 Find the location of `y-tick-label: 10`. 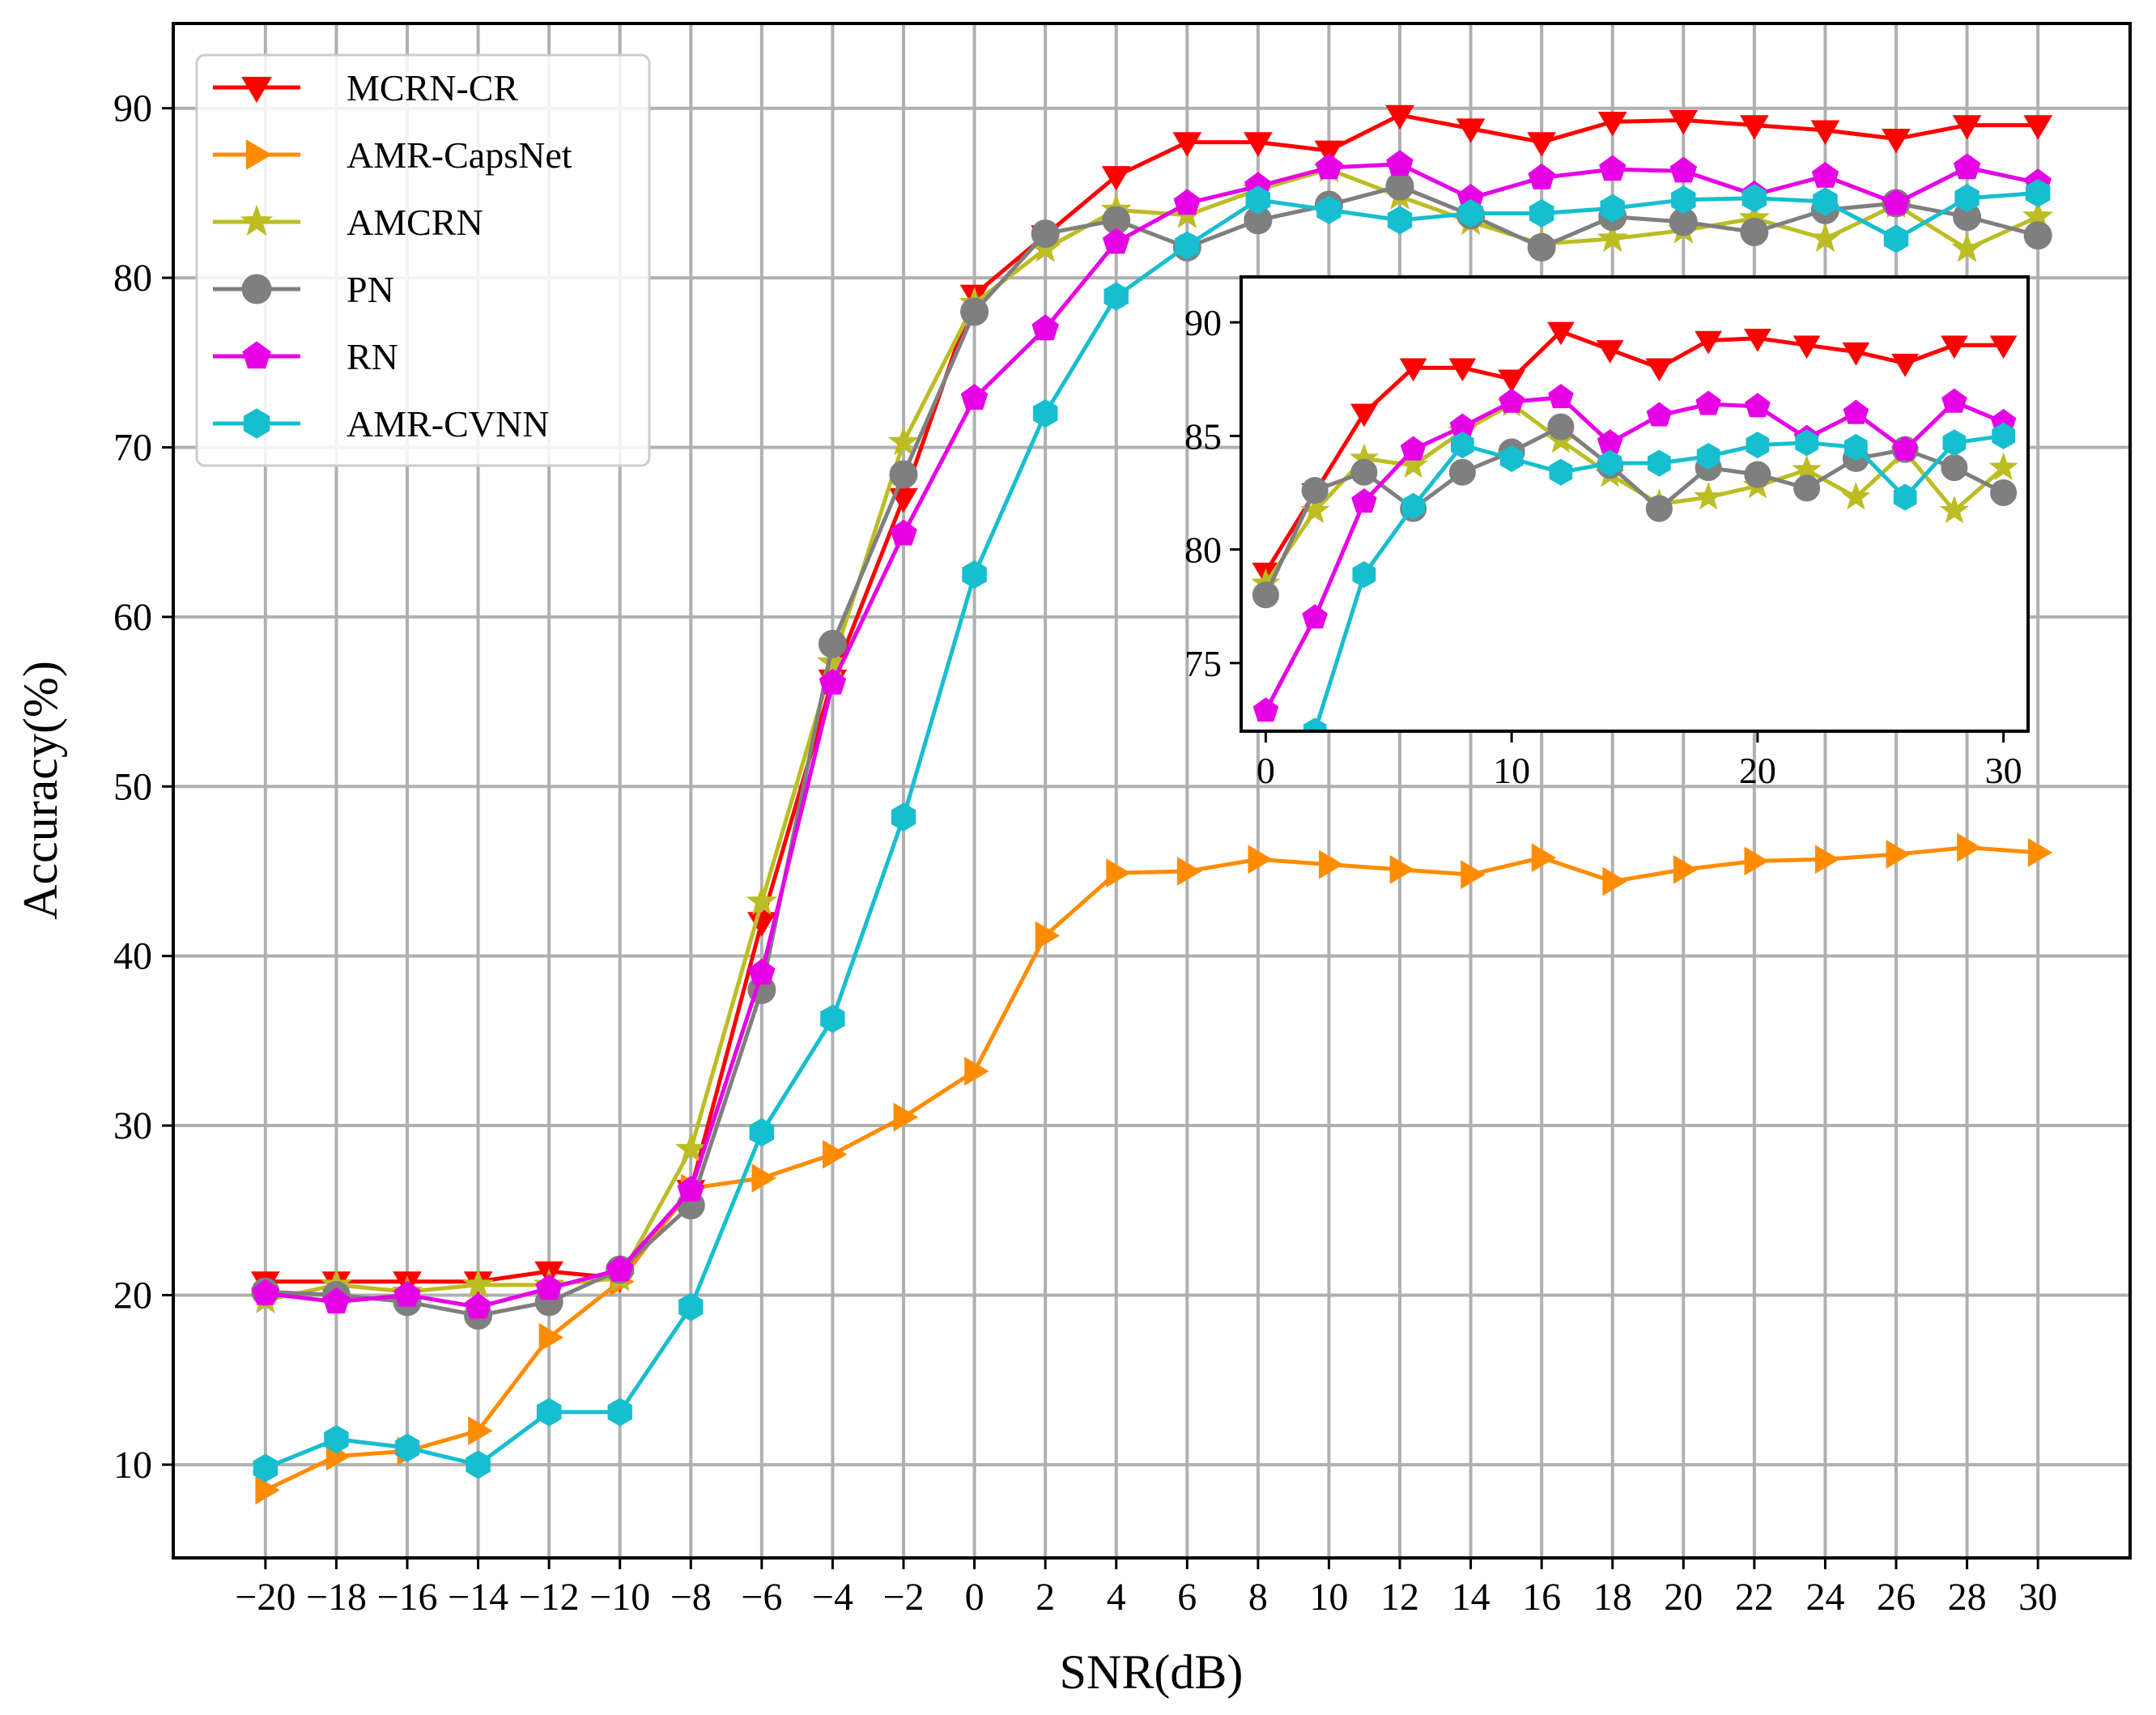

y-tick-label: 10 is located at coordinates (132, 1465).